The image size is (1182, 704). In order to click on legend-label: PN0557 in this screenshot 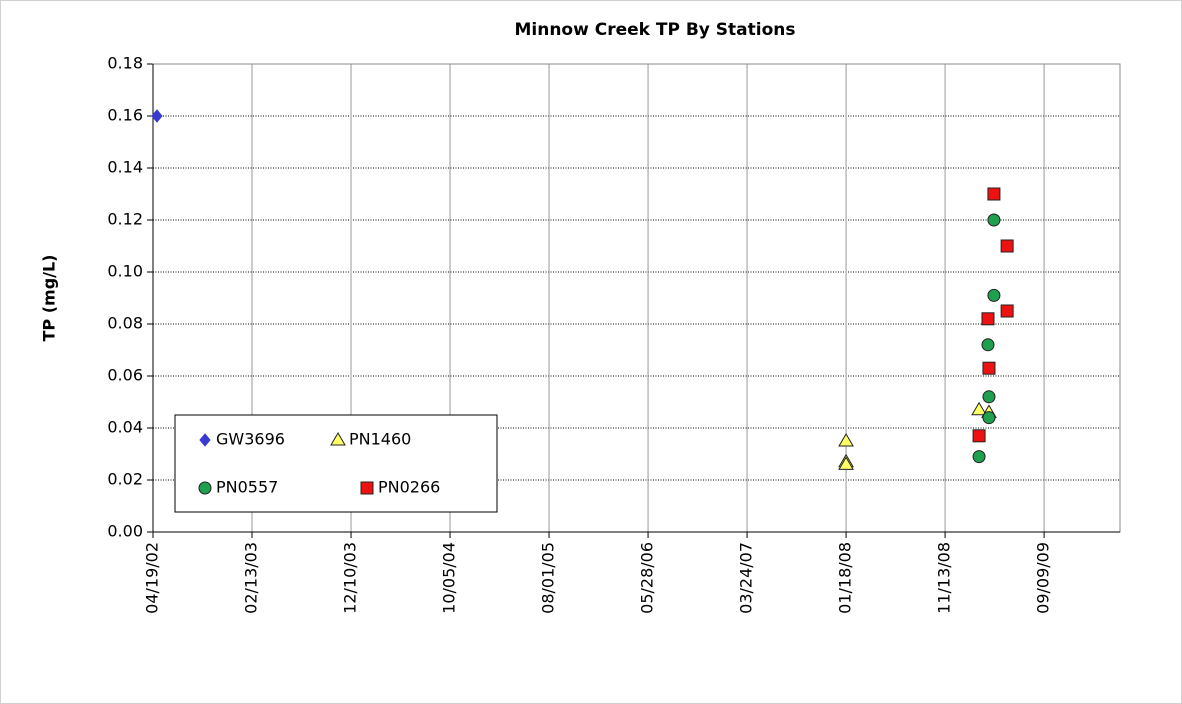, I will do `click(247, 487)`.